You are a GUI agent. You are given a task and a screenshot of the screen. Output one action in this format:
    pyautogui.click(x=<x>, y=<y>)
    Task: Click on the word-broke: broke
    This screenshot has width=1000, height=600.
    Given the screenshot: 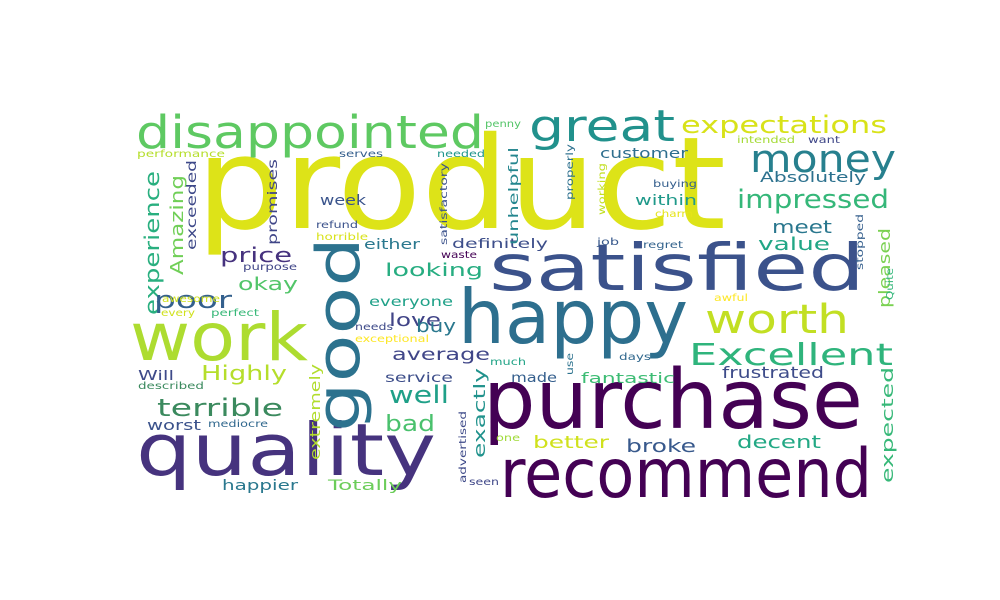 What is the action you would take?
    pyautogui.click(x=661, y=446)
    